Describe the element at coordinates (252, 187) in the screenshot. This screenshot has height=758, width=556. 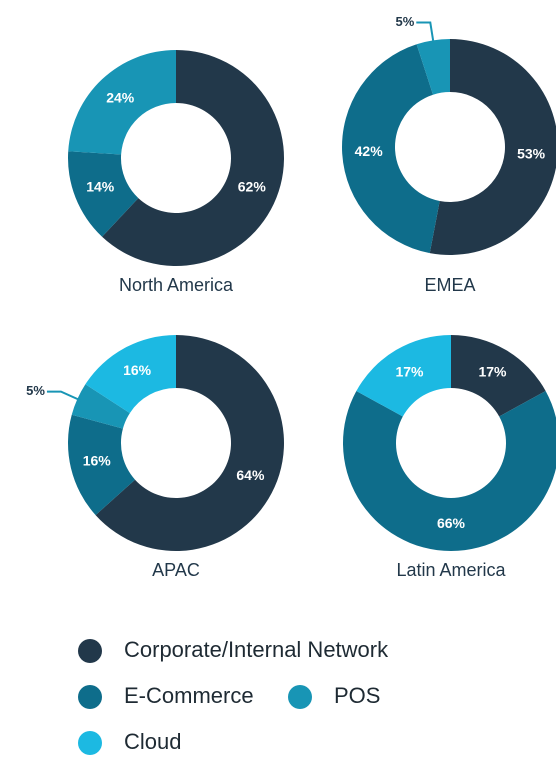
I see `data-label: 62%` at that location.